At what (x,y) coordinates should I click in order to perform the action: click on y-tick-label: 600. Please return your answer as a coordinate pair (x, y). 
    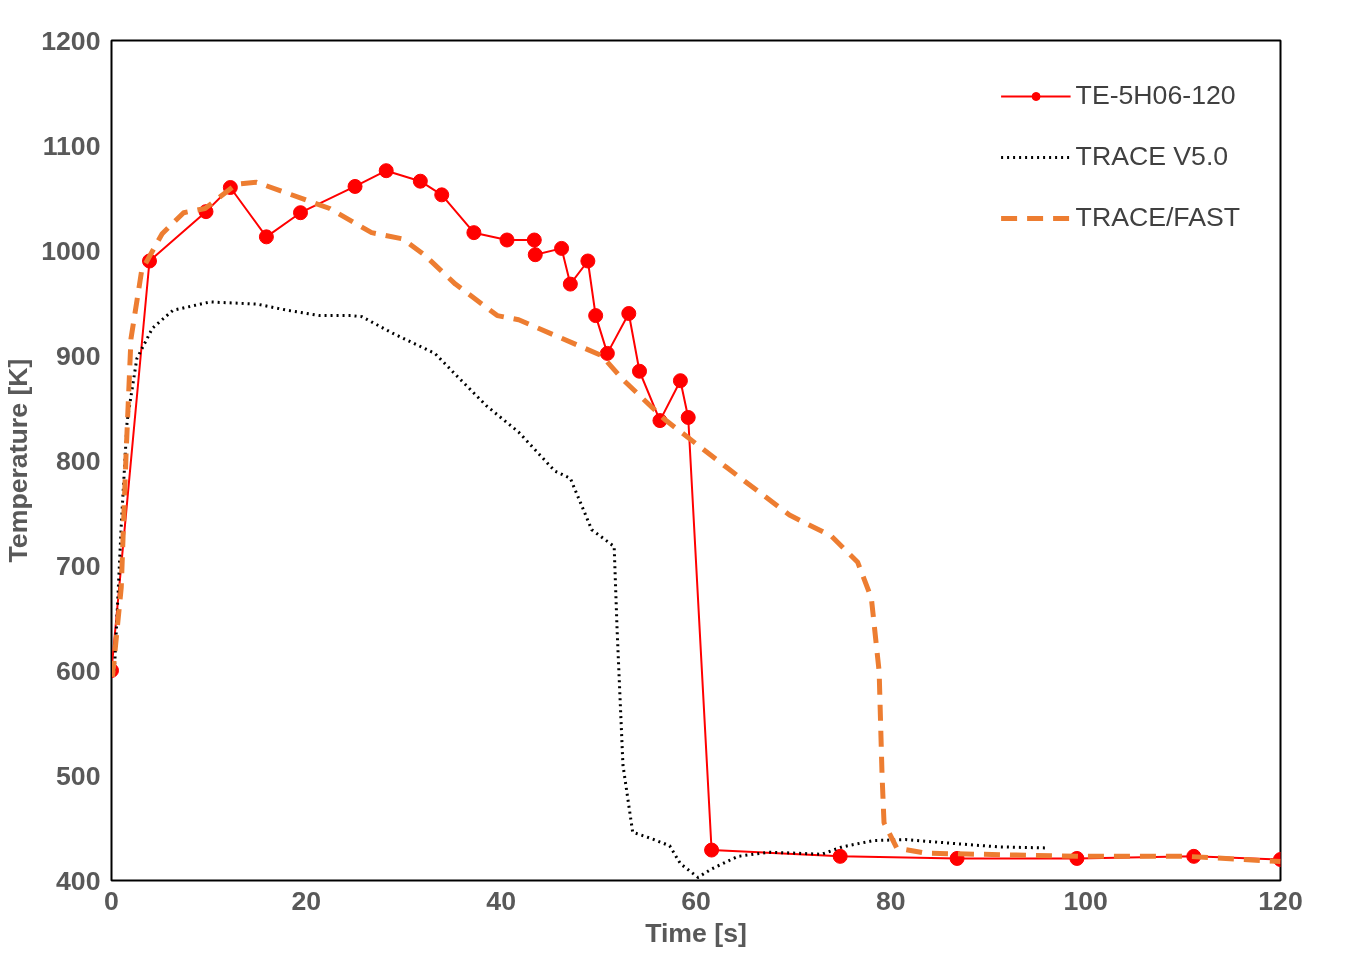
    Looking at the image, I should click on (78, 670).